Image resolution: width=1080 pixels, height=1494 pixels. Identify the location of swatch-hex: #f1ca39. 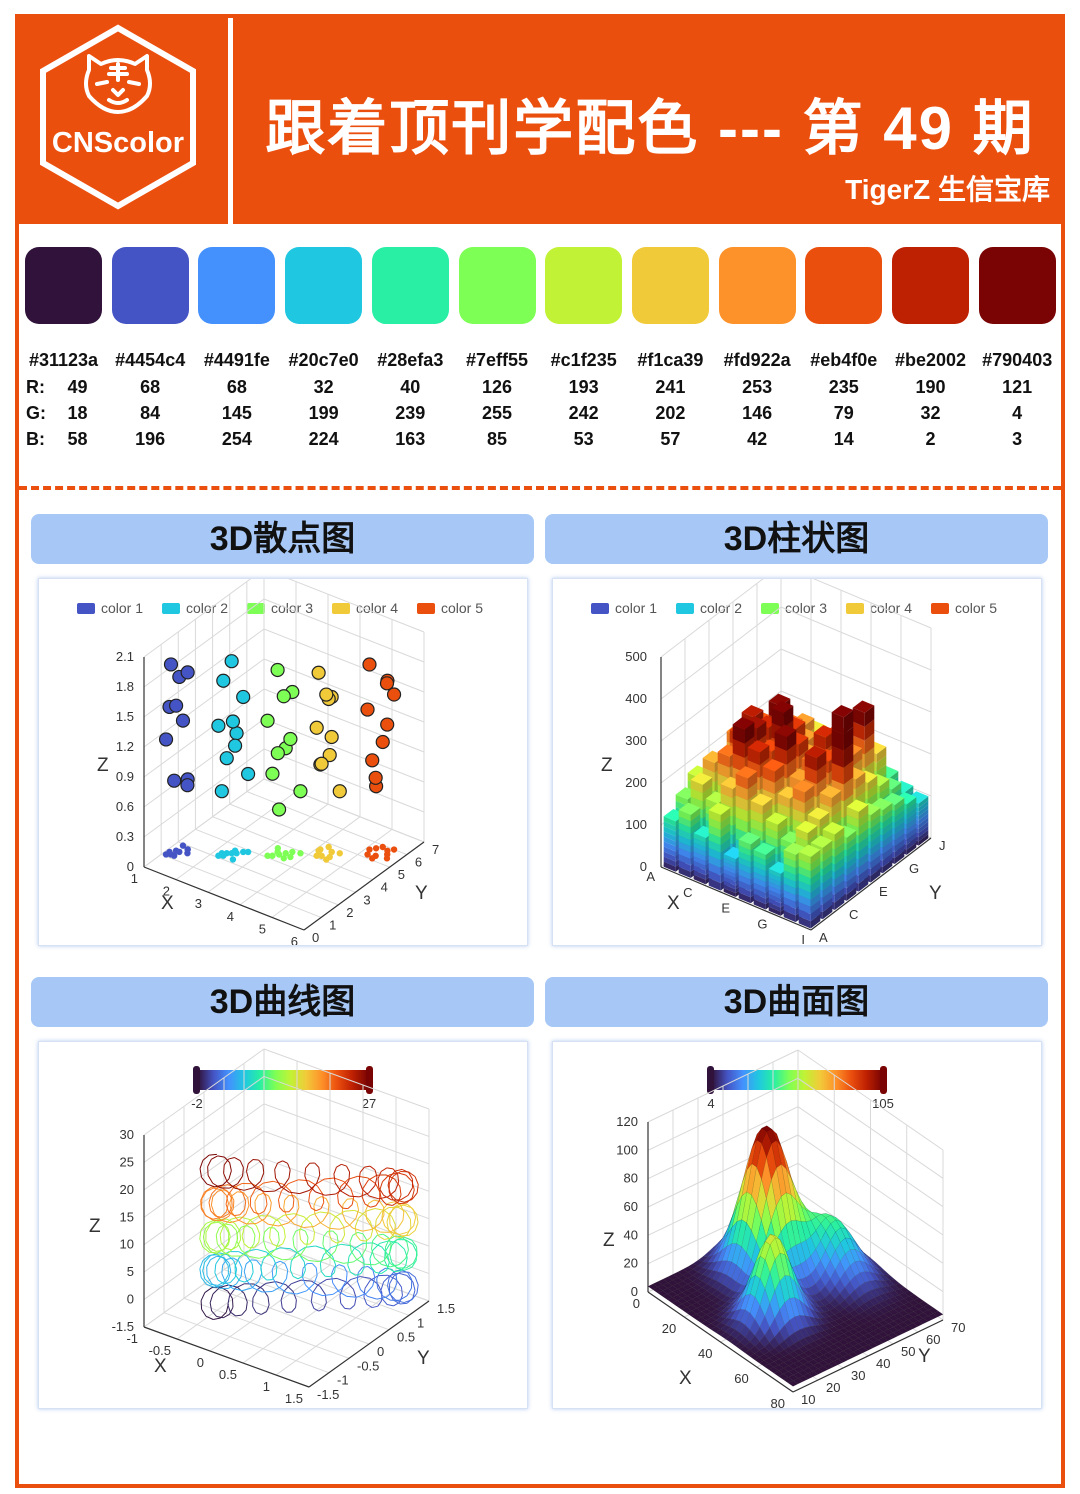
(670, 360).